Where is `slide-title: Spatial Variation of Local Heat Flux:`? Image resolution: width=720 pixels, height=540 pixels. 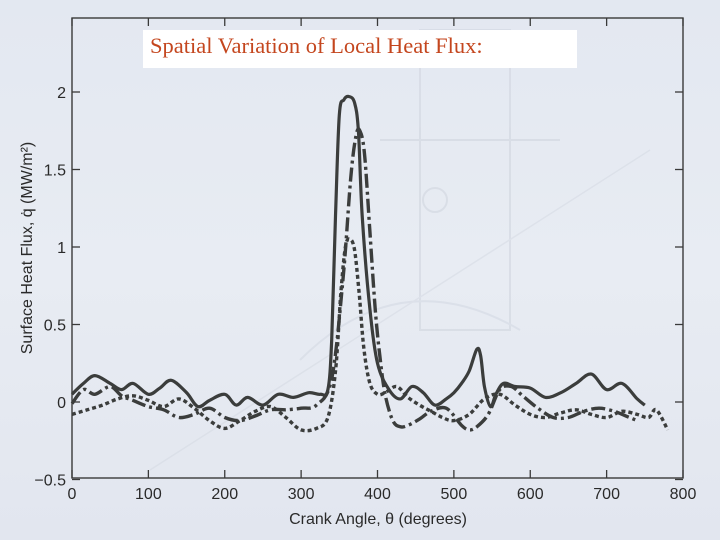 slide-title: Spatial Variation of Local Heat Flux: is located at coordinates (316, 45).